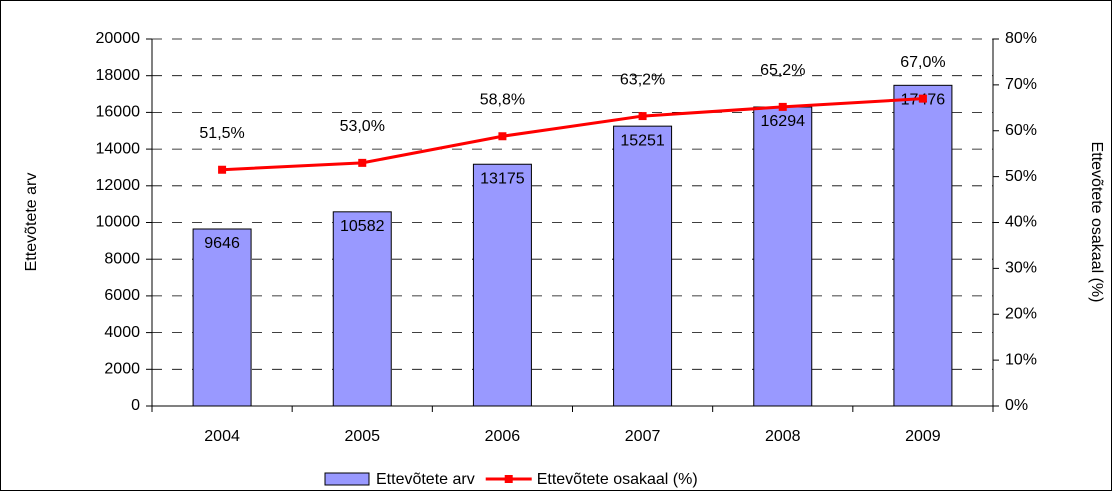  What do you see at coordinates (122, 295) in the screenshot?
I see `y-tick-label: 6000` at bounding box center [122, 295].